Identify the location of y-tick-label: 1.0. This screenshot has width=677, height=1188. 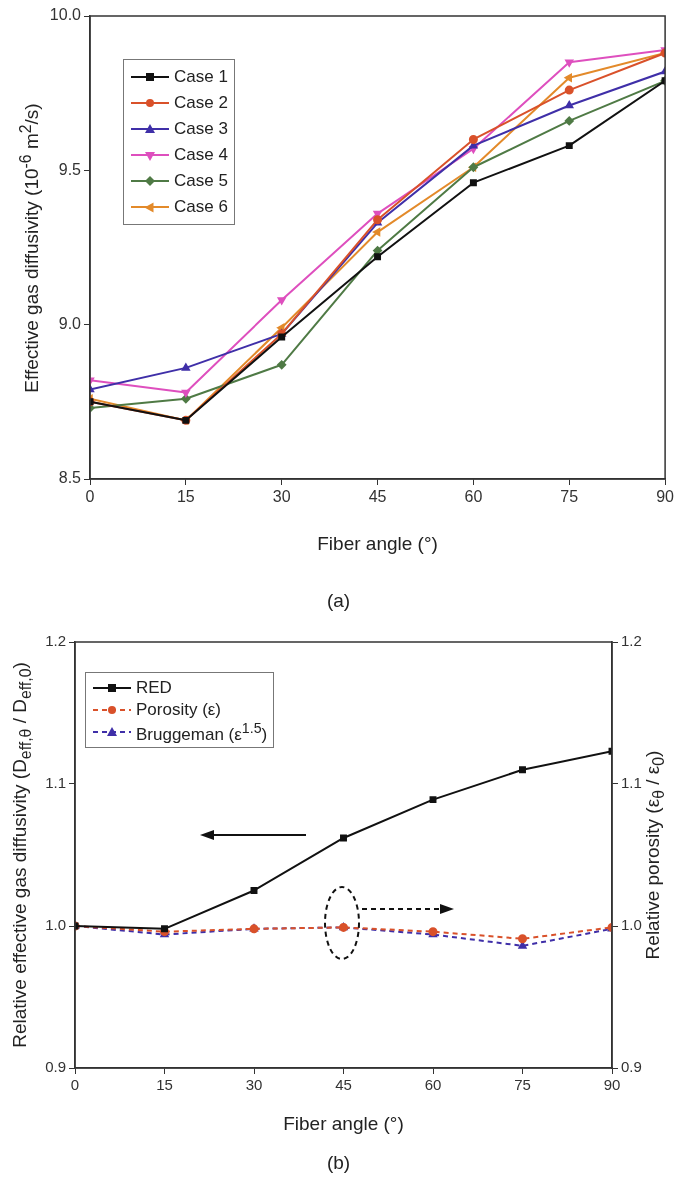
(55, 925).